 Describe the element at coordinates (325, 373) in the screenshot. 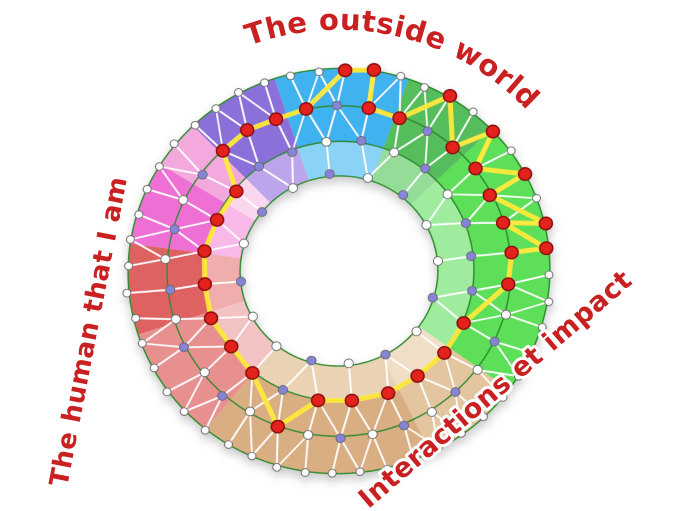

I see `sector-tan-inner` at that location.